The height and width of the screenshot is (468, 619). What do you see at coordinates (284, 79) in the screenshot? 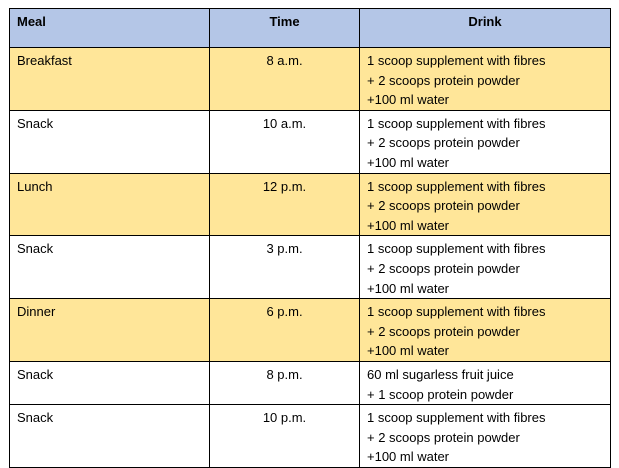
I see `time-cell: 8 a.m.` at bounding box center [284, 79].